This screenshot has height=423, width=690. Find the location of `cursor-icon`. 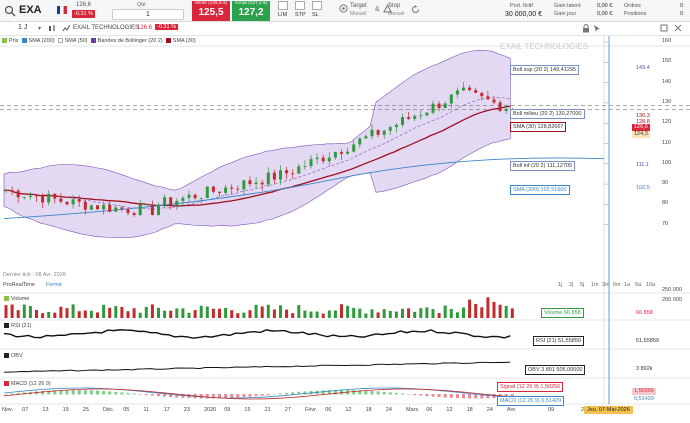

cursor-icon is located at coordinates (597, 28).